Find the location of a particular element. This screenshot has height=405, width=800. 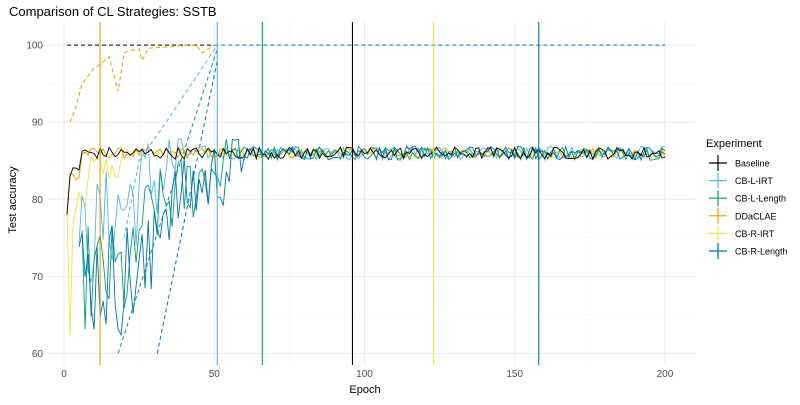

chart-title: Comparison of CL Strategies: SSTB is located at coordinates (113, 11).